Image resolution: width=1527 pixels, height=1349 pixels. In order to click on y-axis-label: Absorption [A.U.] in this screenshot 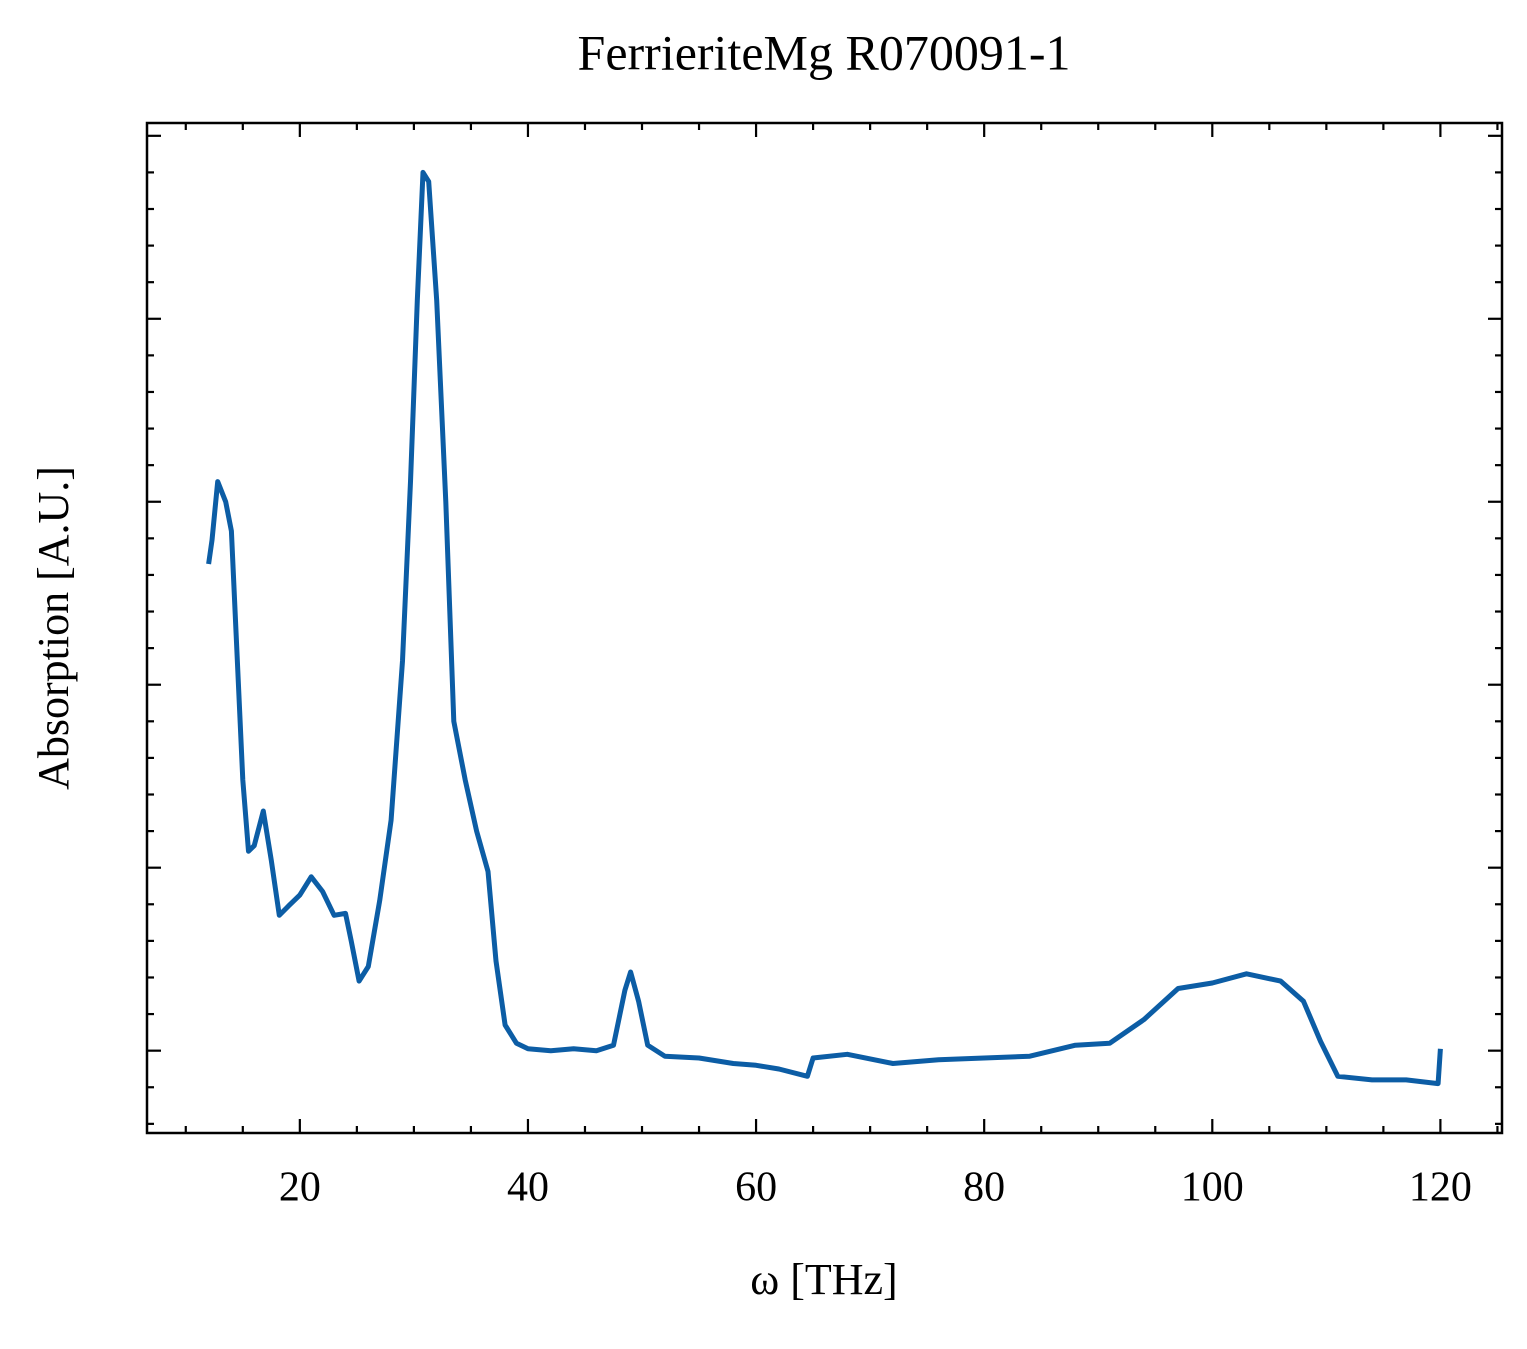, I will do `click(53, 628)`.